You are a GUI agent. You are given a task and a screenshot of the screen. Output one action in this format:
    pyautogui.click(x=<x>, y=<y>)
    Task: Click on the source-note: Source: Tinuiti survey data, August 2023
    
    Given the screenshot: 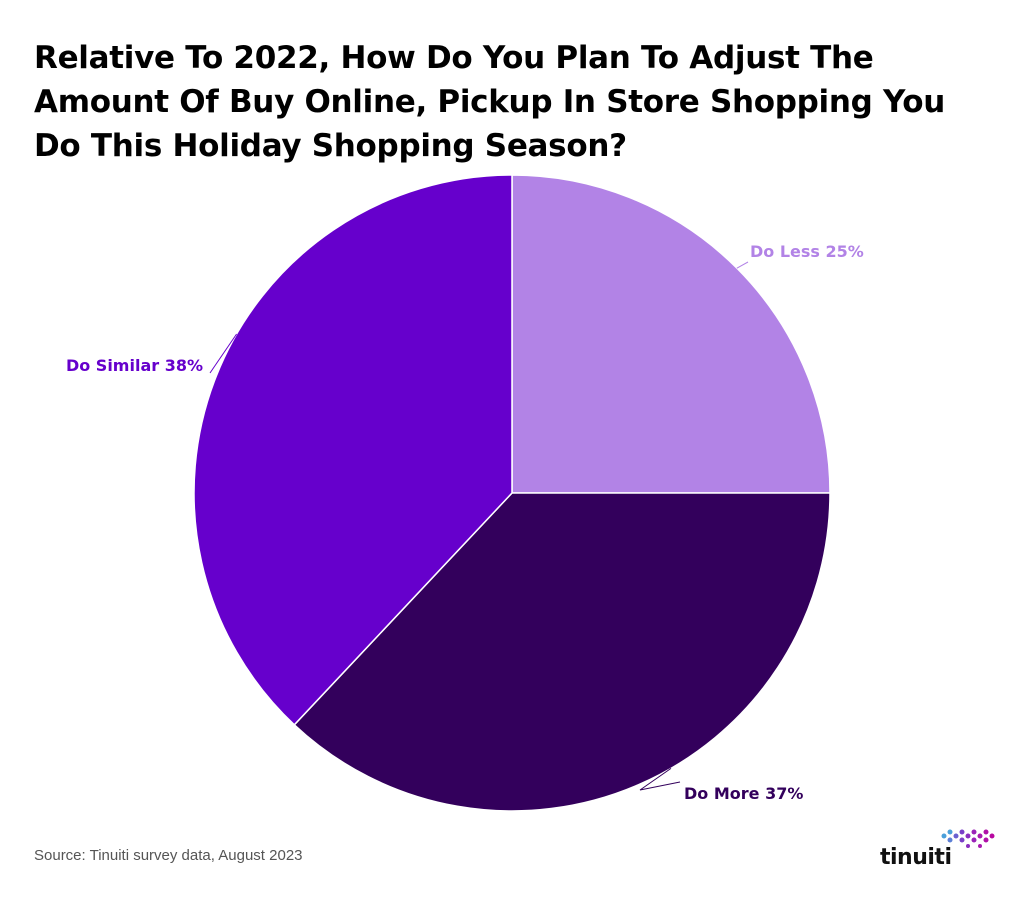 What is the action you would take?
    pyautogui.click(x=168, y=855)
    